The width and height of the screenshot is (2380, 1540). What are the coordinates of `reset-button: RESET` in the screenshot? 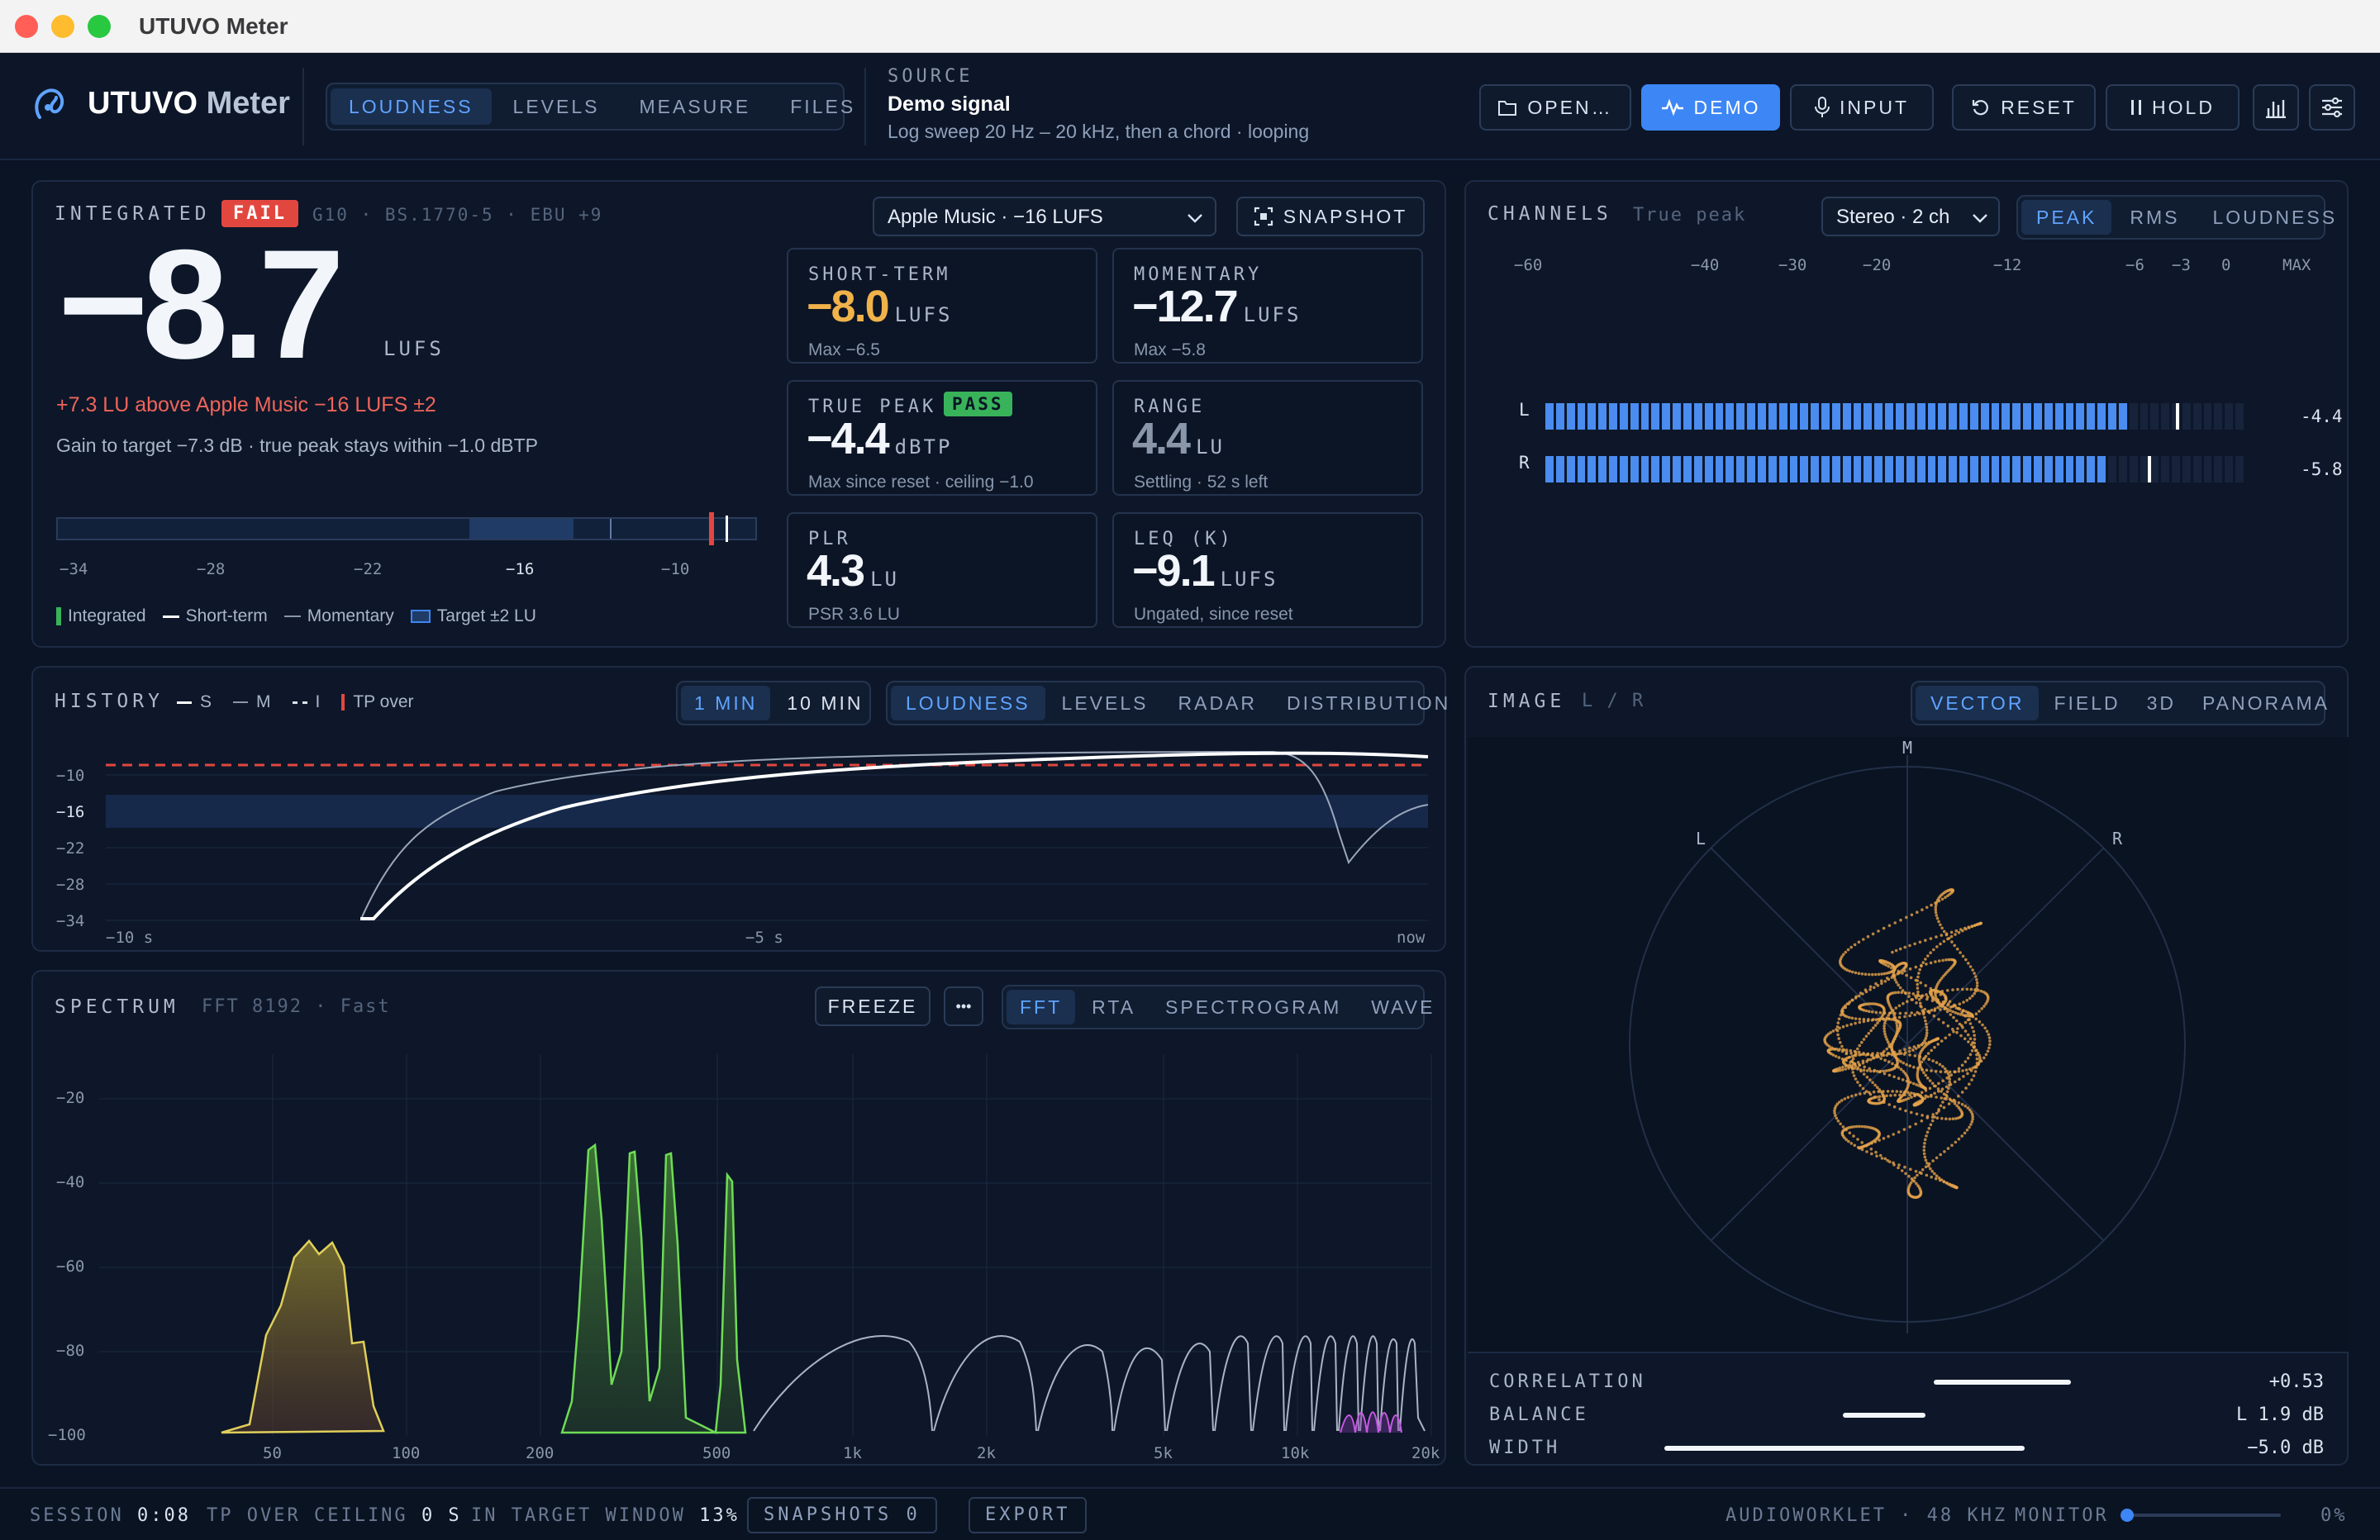 It's located at (2024, 107).